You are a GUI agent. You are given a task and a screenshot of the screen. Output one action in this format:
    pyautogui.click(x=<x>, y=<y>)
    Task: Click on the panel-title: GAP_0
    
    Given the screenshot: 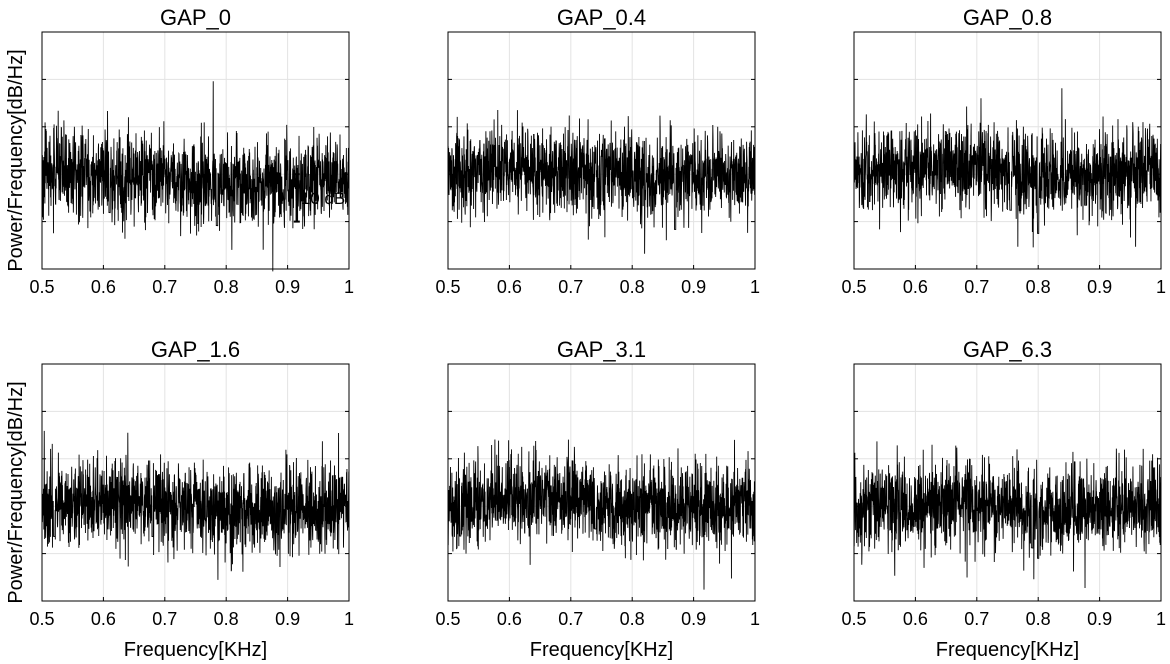 What is the action you would take?
    pyautogui.click(x=195, y=17)
    